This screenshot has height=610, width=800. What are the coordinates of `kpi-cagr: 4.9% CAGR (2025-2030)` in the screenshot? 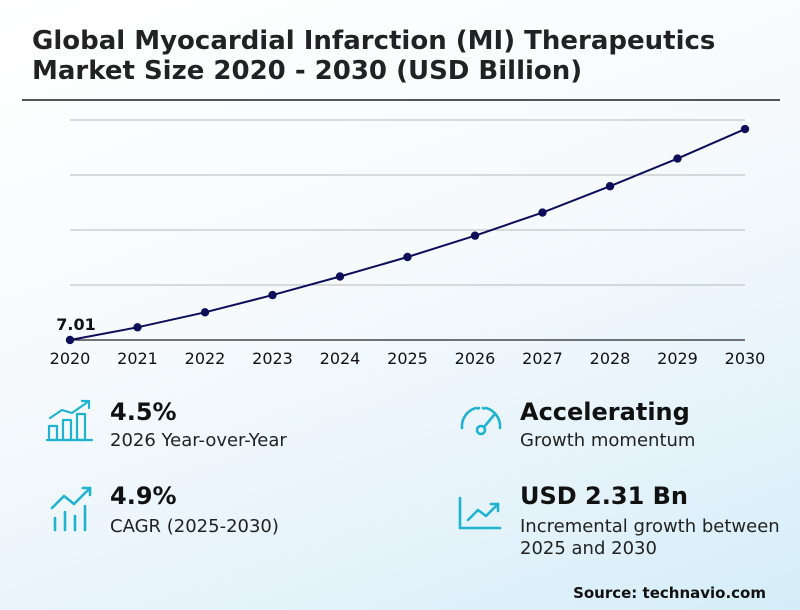 It's located at (210, 517).